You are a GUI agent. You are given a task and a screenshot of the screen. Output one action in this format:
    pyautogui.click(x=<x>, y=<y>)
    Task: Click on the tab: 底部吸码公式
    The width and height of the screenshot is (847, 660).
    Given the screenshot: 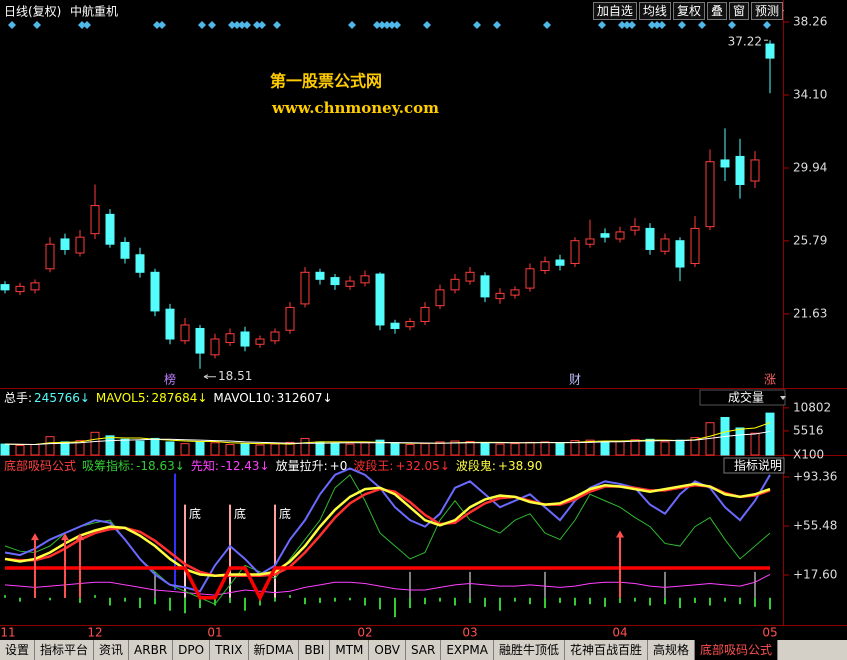 What is the action you would take?
    pyautogui.click(x=736, y=650)
    